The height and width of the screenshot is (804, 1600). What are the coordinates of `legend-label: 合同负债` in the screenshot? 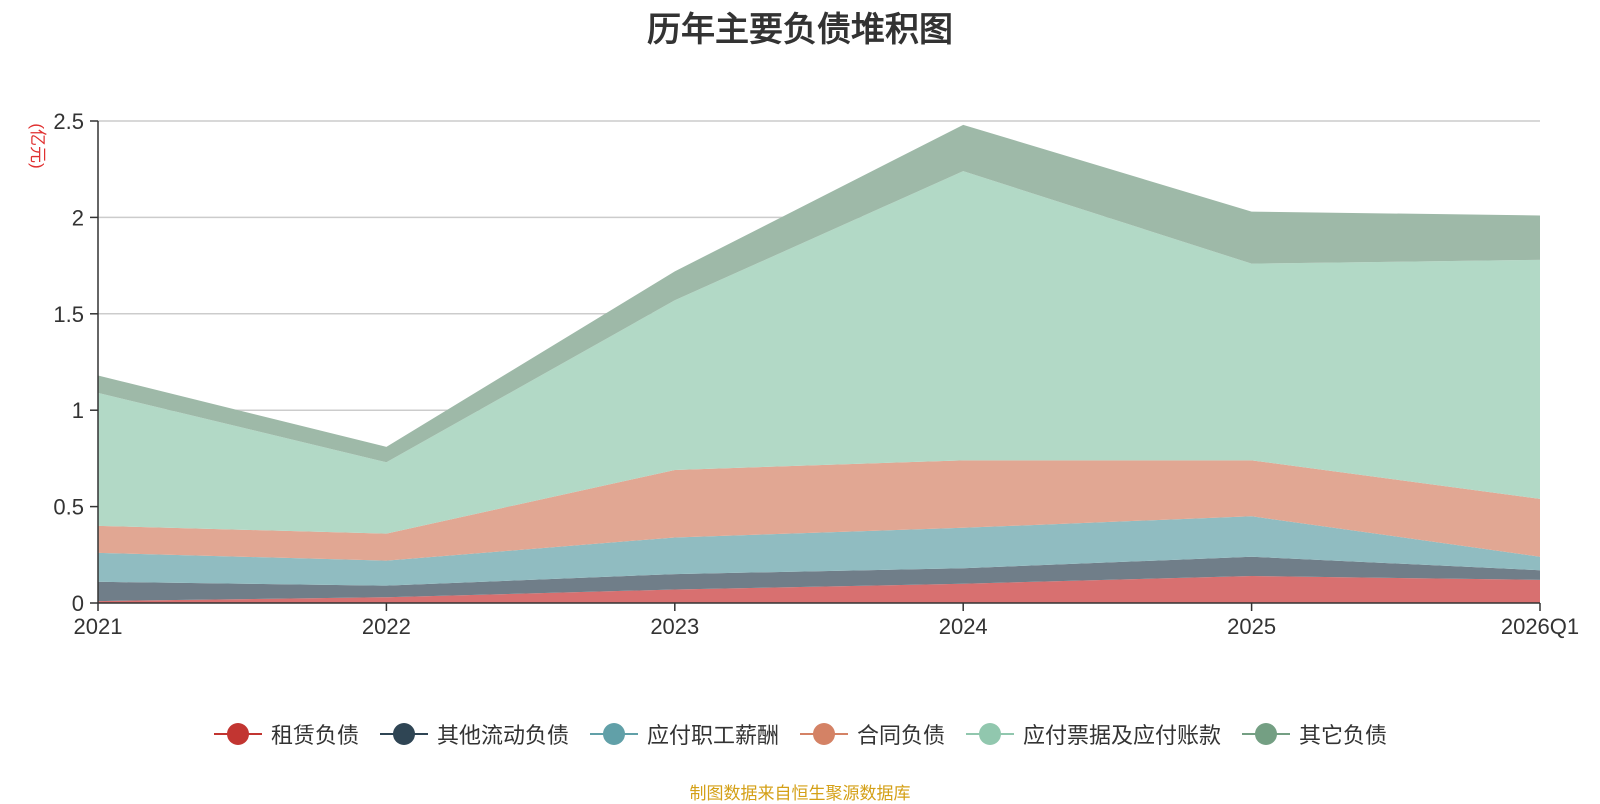 It's located at (901, 735).